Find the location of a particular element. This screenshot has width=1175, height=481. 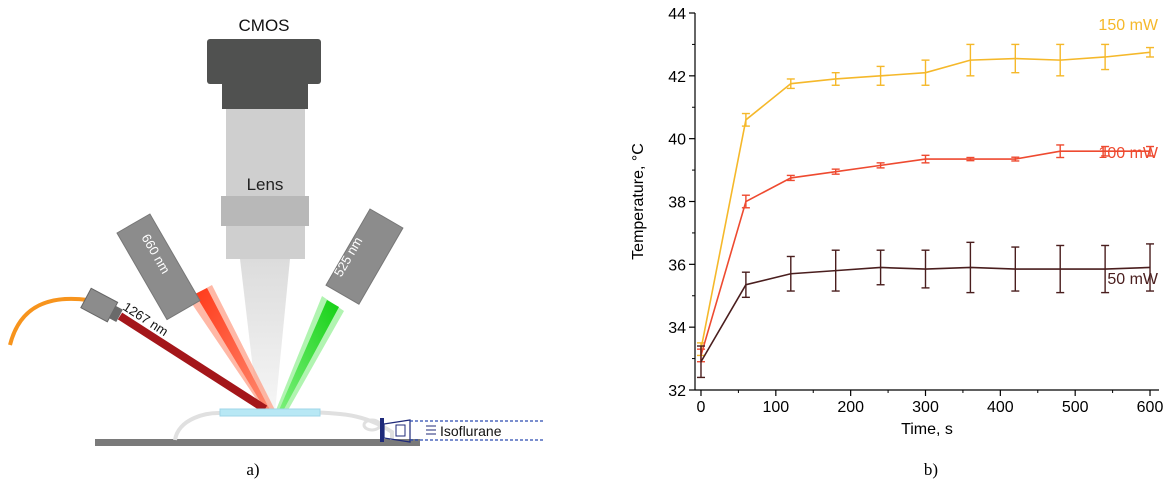

anesthesia-nozzle is located at coordinates (462, 430).